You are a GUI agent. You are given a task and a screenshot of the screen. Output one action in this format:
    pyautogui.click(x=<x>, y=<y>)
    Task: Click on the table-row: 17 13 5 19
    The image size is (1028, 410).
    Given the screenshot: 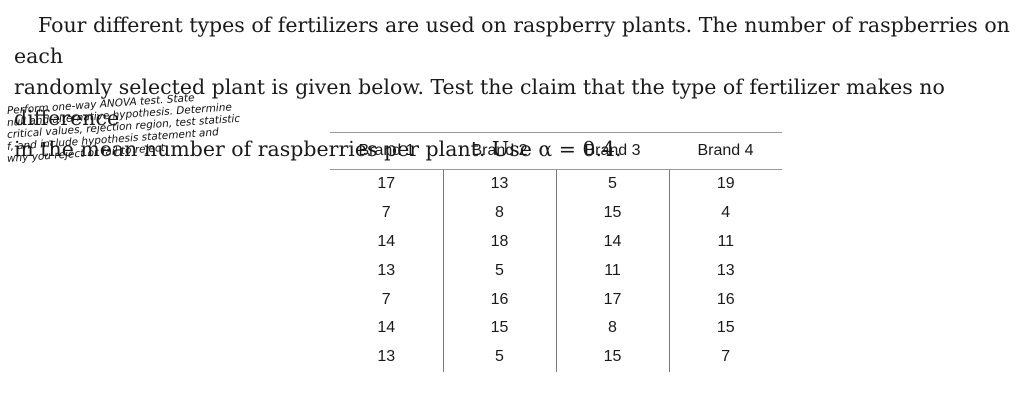 What is the action you would take?
    pyautogui.click(x=556, y=184)
    